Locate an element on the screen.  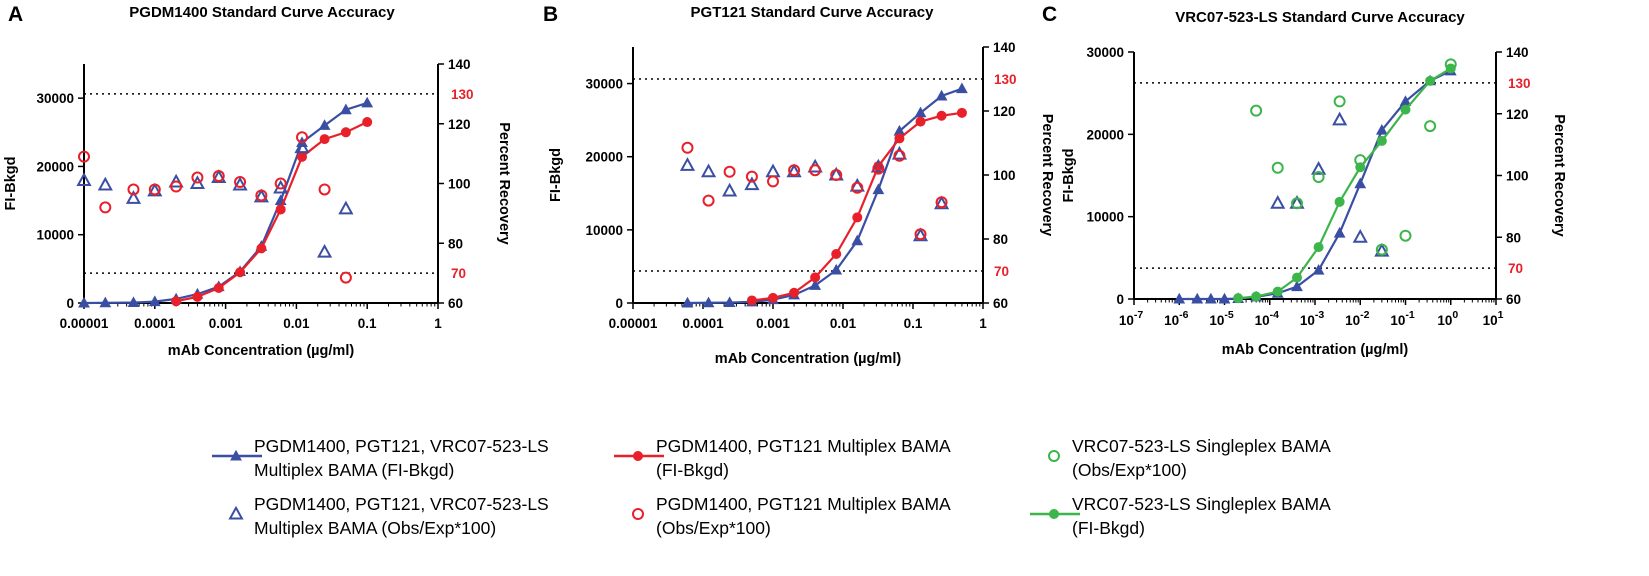
legend-label: (Obs/Exp*100) is located at coordinates (1129, 470).